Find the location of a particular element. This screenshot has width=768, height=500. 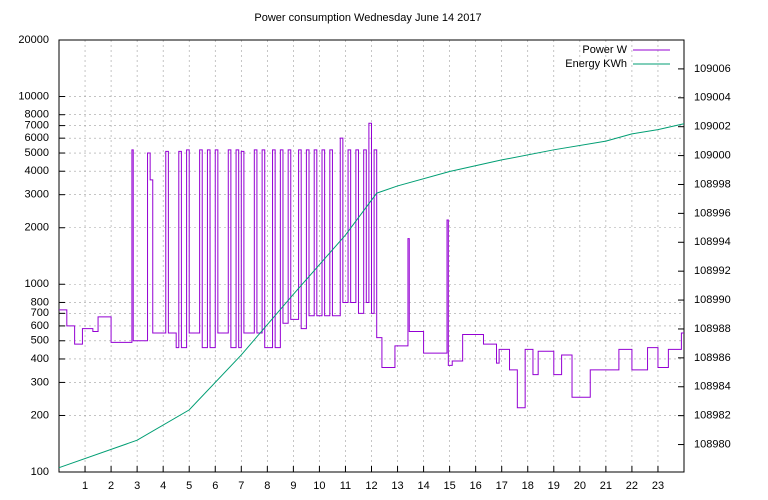

y2-tick-label: 108984 is located at coordinates (712, 387).